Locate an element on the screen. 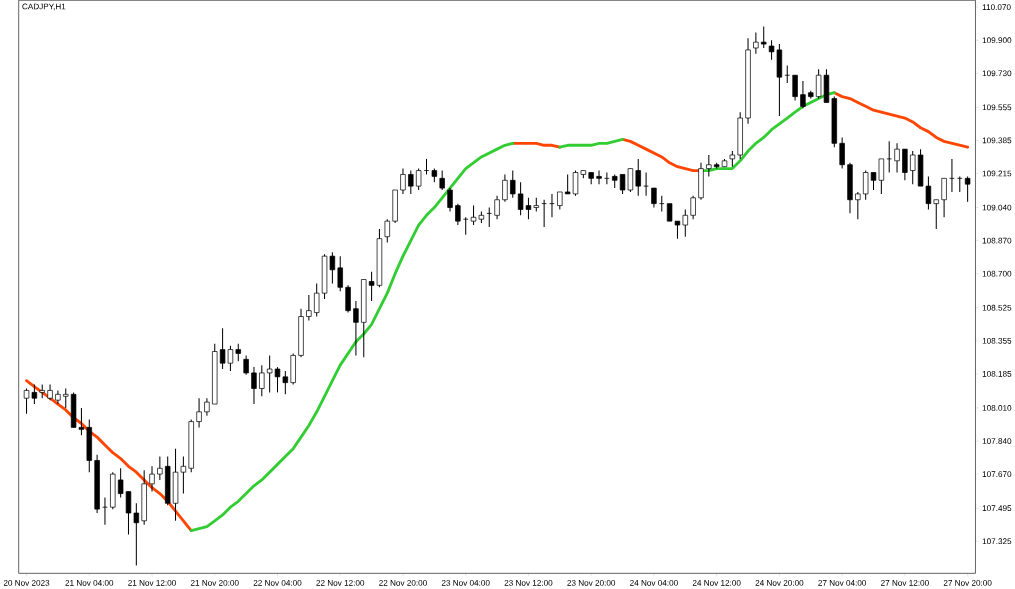 This screenshot has height=589, width=1015. y-tick-label: 108.355 is located at coordinates (997, 340).